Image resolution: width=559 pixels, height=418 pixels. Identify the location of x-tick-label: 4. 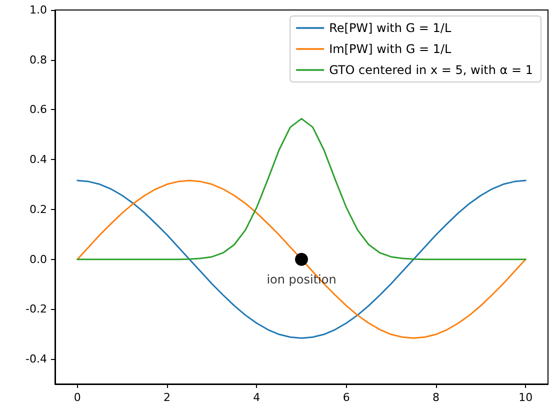
(256, 397).